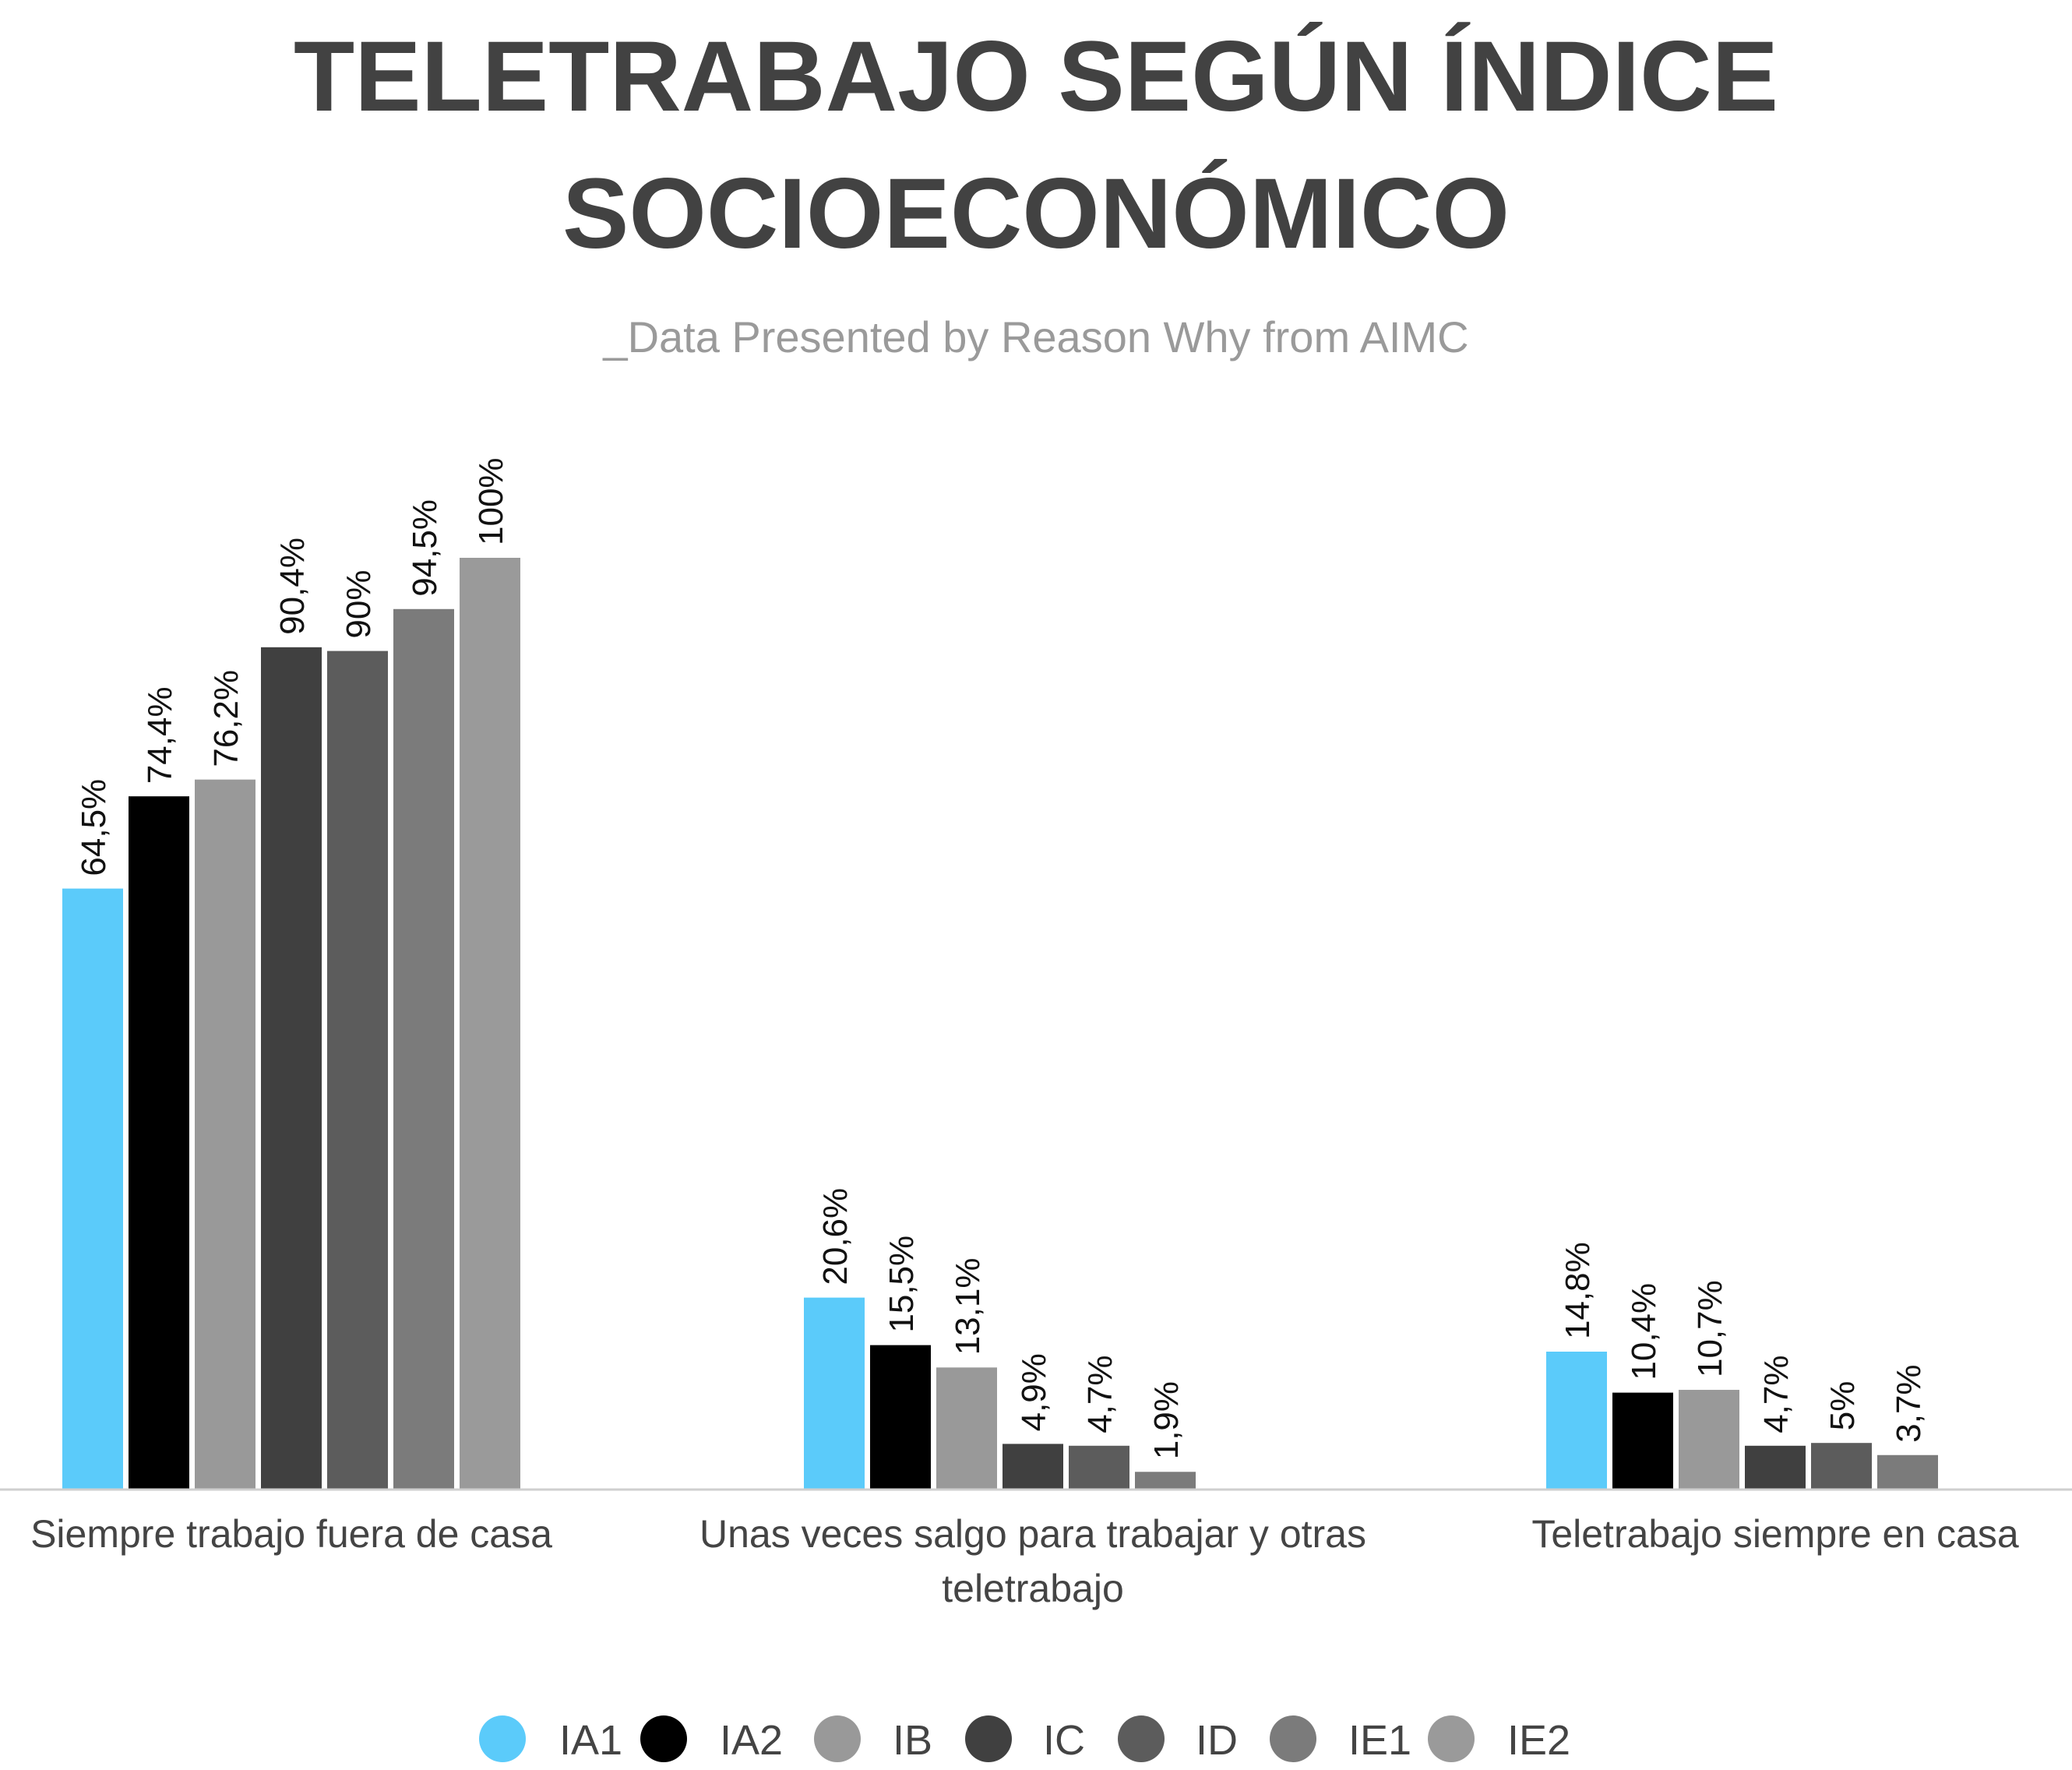  What do you see at coordinates (1036, 76) in the screenshot?
I see `chart-title-line-1: TELETRABAJO SEGÚN ÍNDICE` at bounding box center [1036, 76].